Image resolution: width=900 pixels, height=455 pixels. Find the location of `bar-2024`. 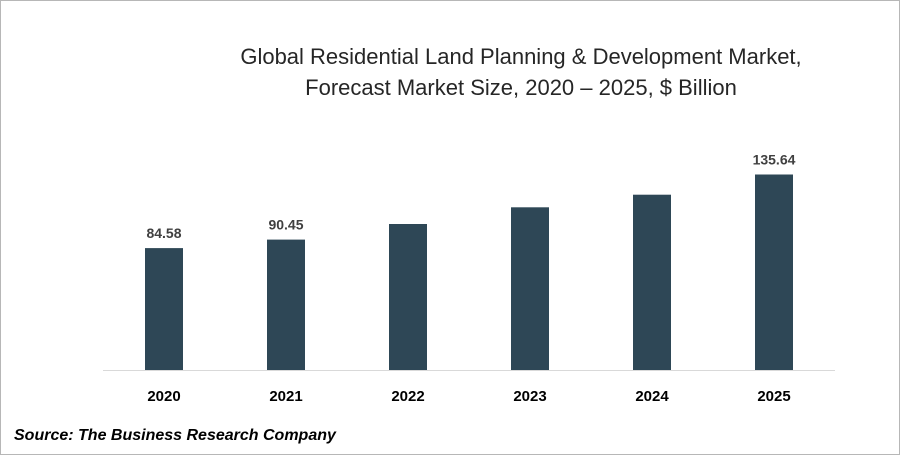

bar-2024 is located at coordinates (652, 282).